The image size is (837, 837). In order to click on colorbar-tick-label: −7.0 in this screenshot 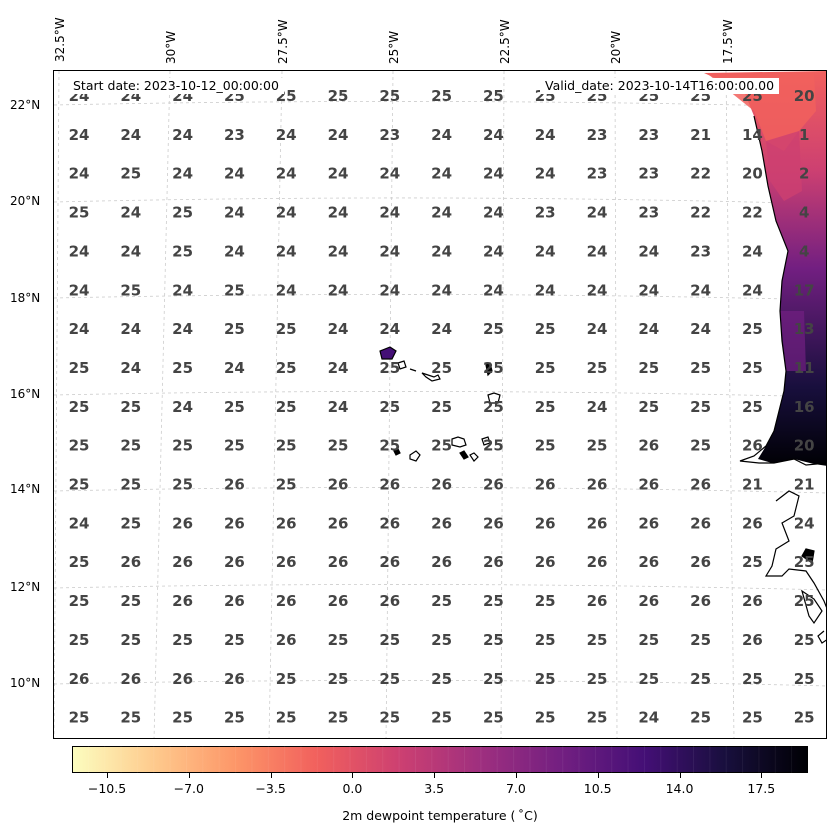, I will do `click(188, 788)`.